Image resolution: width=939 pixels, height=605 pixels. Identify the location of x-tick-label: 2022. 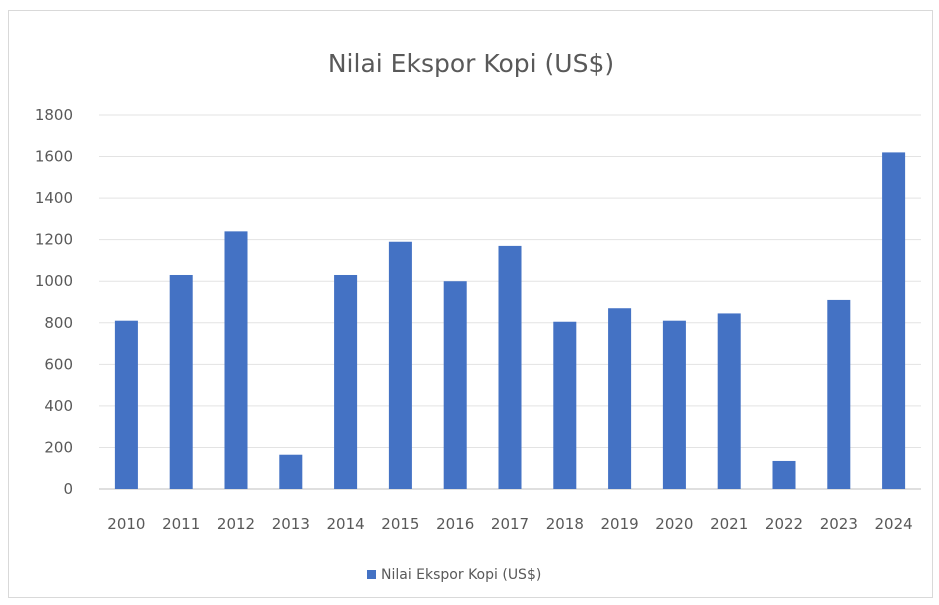
(784, 524).